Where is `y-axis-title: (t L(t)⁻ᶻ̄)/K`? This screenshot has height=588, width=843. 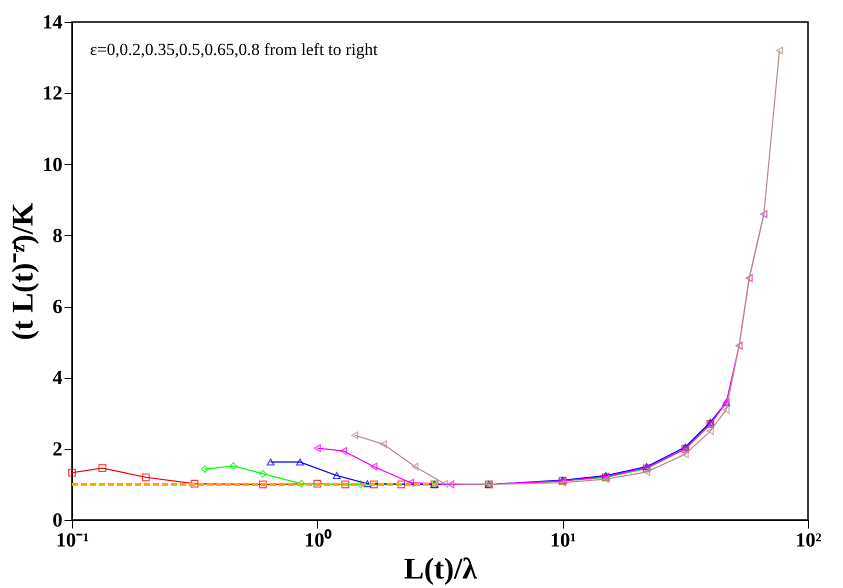 y-axis-title: (t L(t)⁻ᶻ̄)/K is located at coordinates (23, 271).